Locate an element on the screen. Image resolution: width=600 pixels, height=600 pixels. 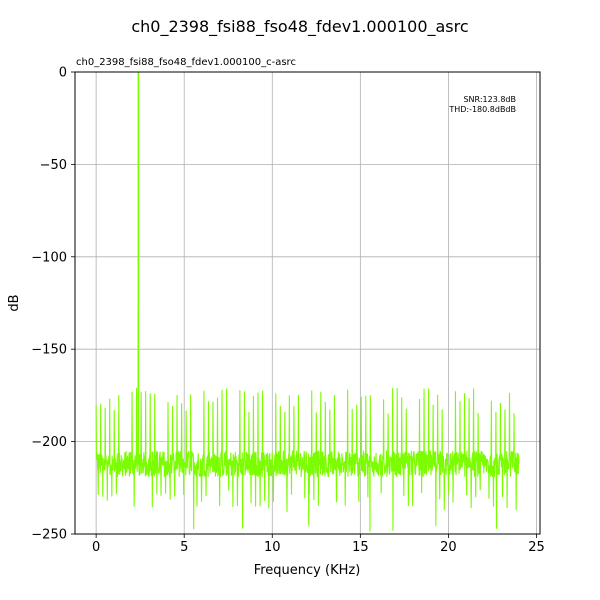
y-tick-label: 0 is located at coordinates (63, 73).